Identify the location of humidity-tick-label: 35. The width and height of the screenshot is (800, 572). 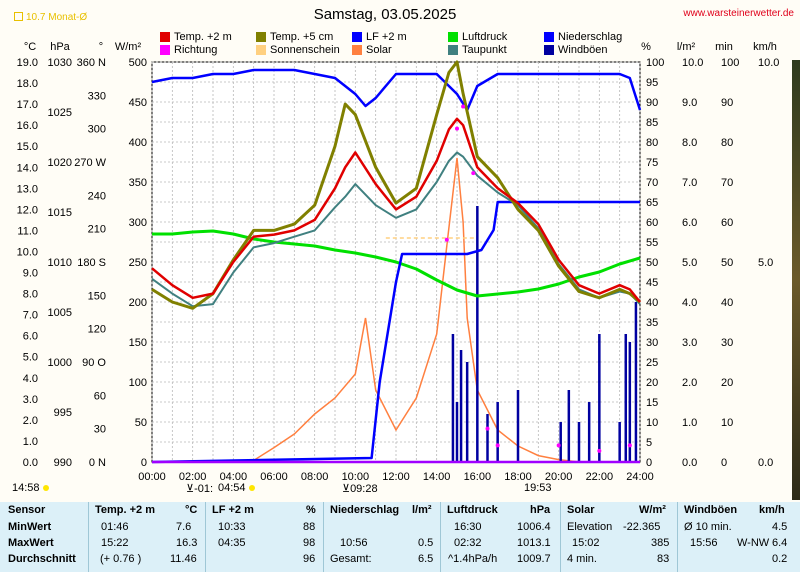
(652, 323).